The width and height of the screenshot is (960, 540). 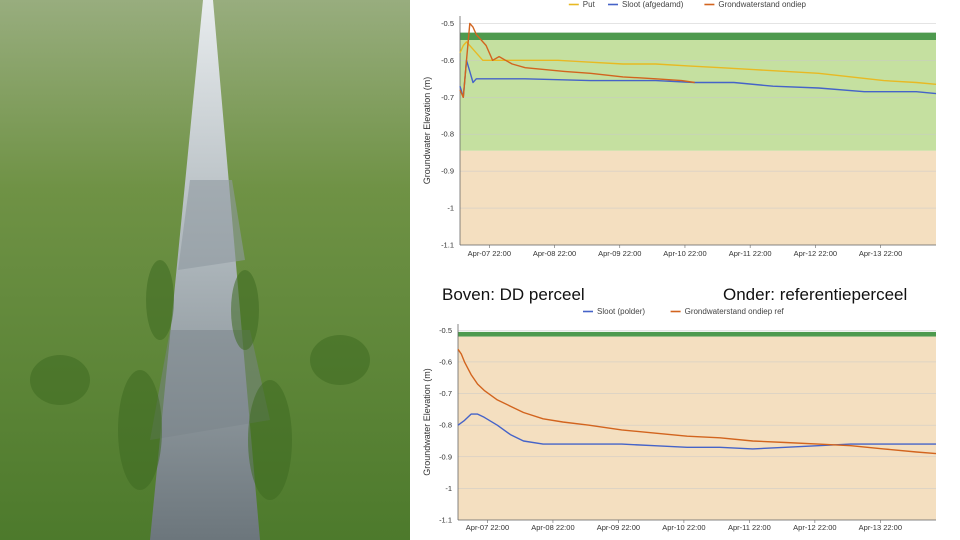 I want to click on caption-boven: Boven: DD perceel, so click(x=513, y=294).